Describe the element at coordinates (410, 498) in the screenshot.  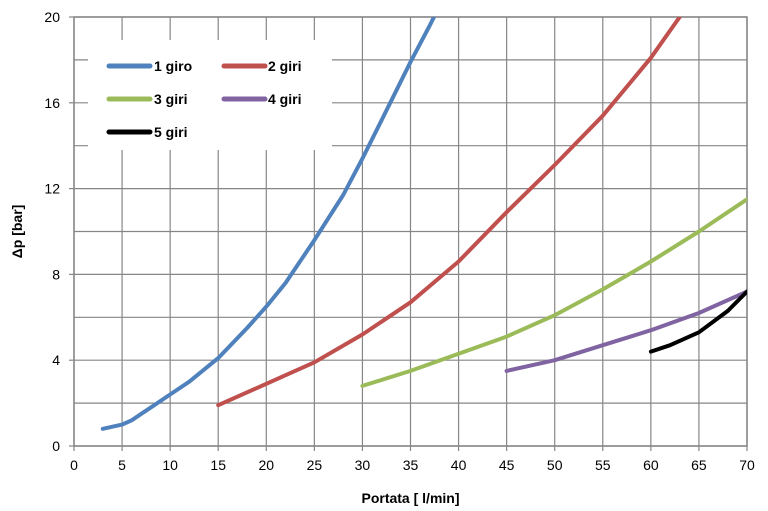
I see `x-axis-label: Portata [ l/min]` at that location.